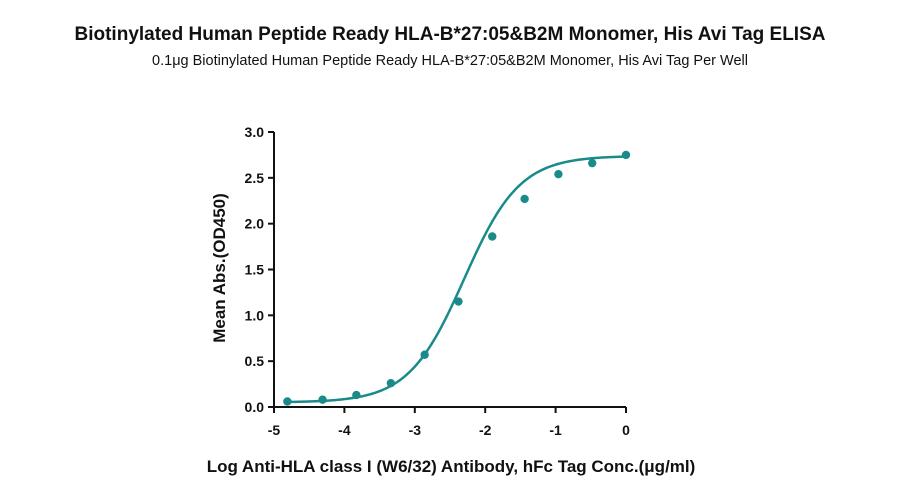 The height and width of the screenshot is (497, 900). I want to click on x-tick-label: -2, so click(485, 430).